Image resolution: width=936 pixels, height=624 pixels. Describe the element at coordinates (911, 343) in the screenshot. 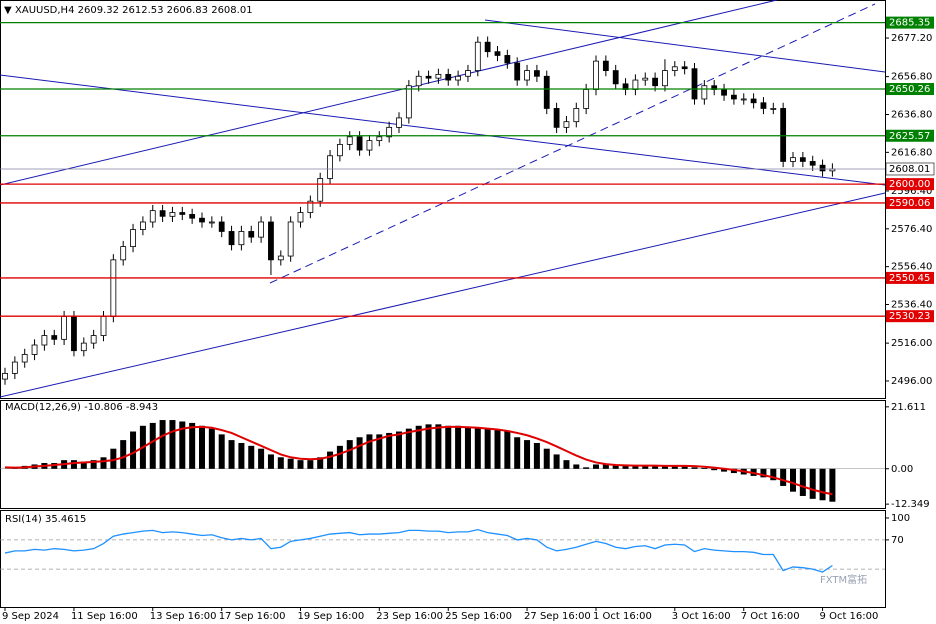

I see `y-tick-label: 2516.00` at that location.